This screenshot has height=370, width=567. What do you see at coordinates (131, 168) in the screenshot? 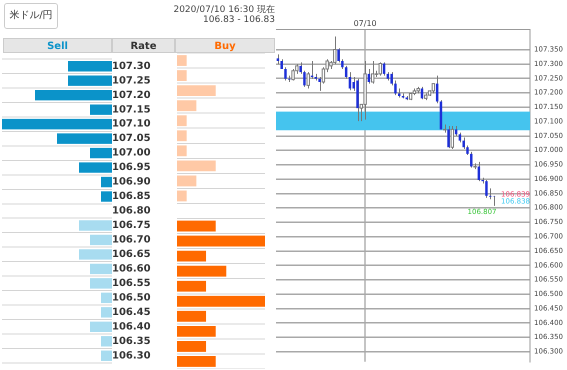
I see `y-tick-label: 106.95` at bounding box center [131, 168].